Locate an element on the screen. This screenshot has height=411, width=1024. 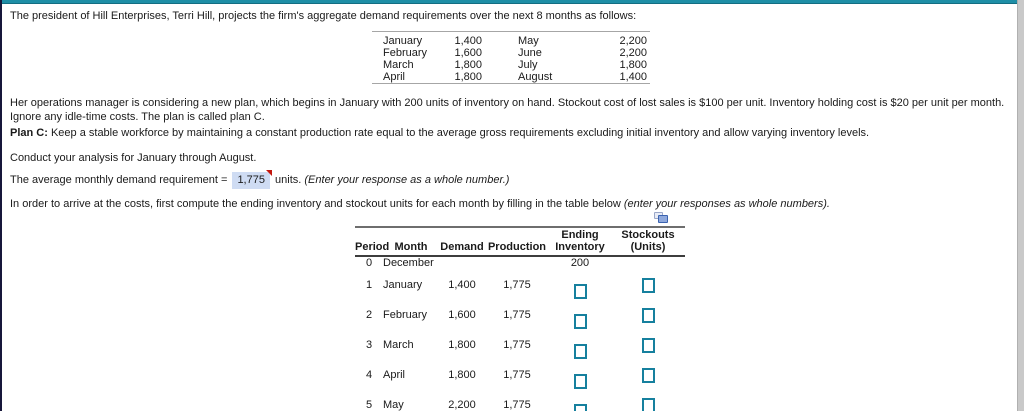
demand-month: May is located at coordinates (528, 41).